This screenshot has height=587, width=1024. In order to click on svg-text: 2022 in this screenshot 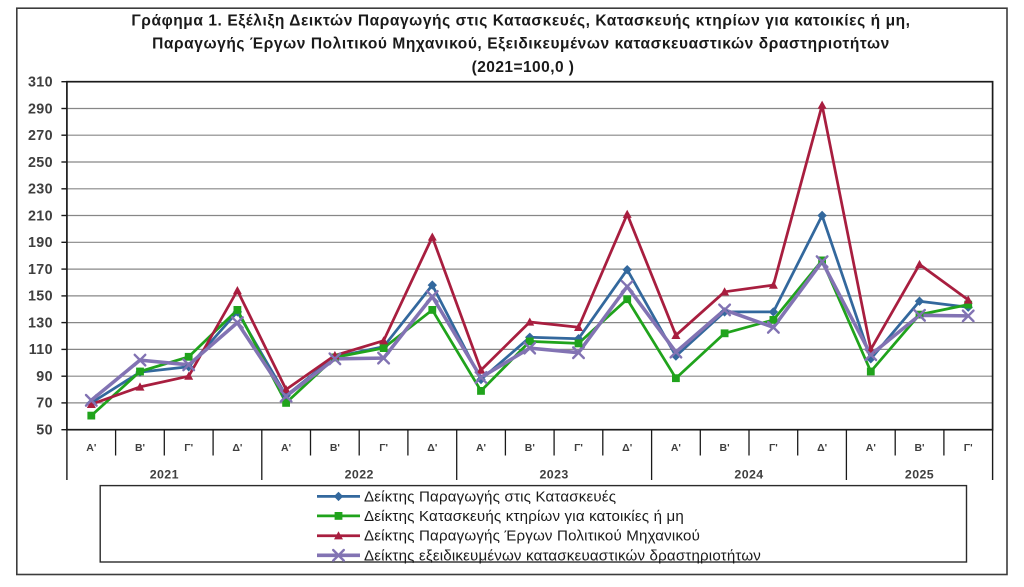, I will do `click(359, 474)`.